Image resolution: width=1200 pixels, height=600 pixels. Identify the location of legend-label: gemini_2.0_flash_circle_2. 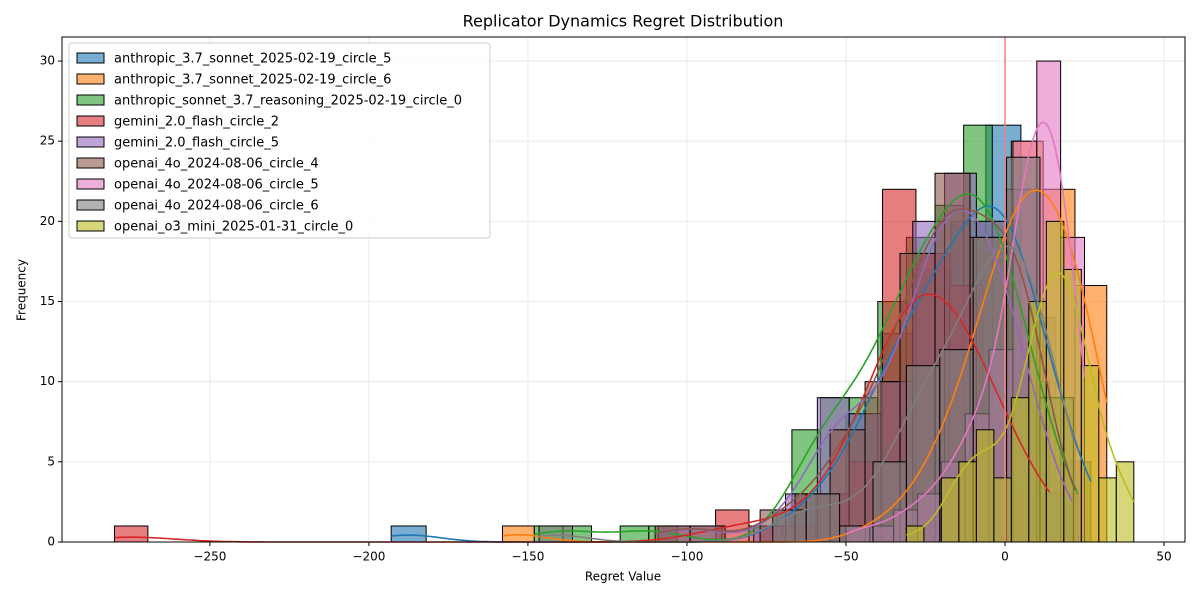
(196, 122).